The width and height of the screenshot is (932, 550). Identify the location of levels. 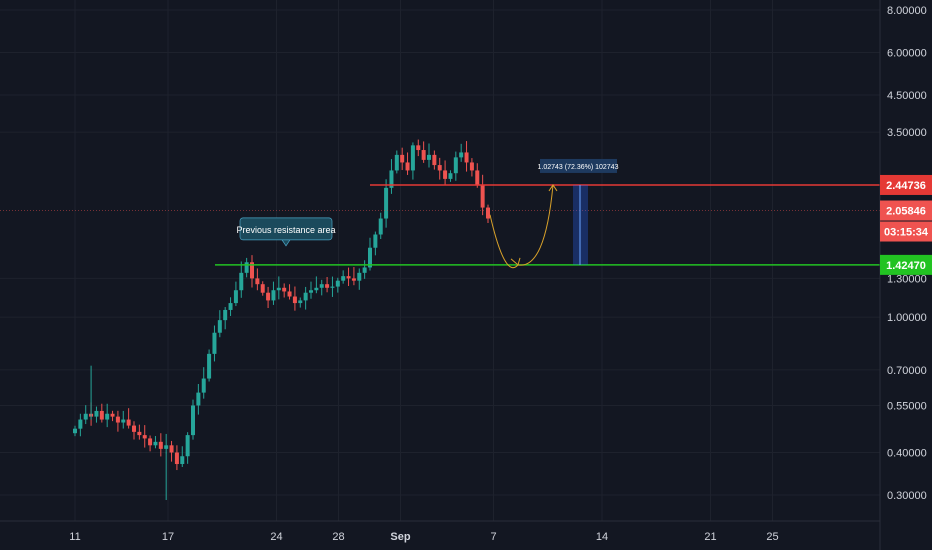
(440, 225).